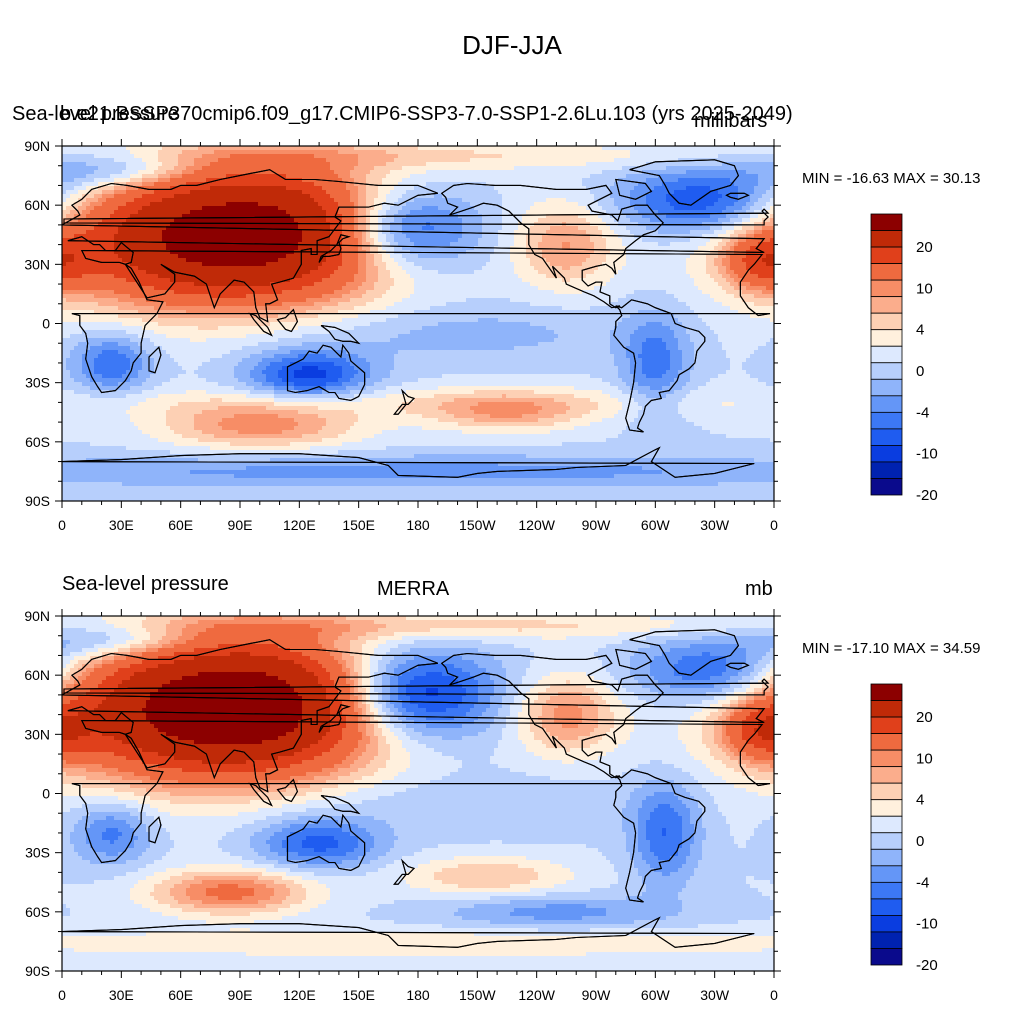 The height and width of the screenshot is (1024, 1024). What do you see at coordinates (155, 830) in the screenshot?
I see `madagascar-outline` at bounding box center [155, 830].